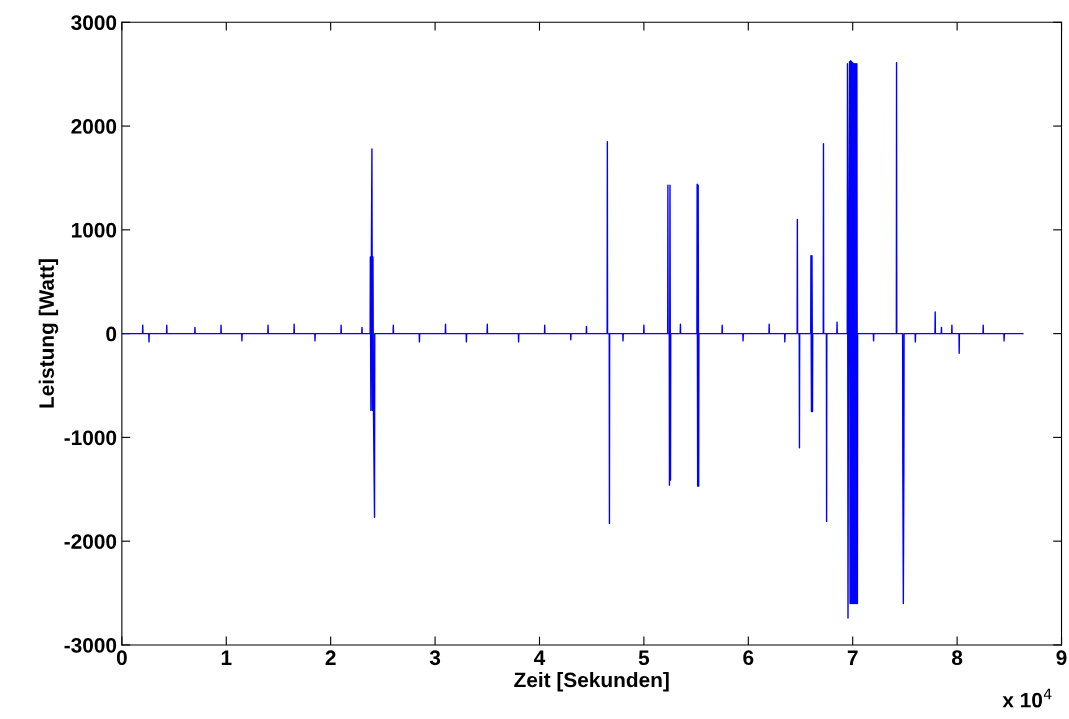 The height and width of the screenshot is (719, 1069). I want to click on y-tick-label: -1000, so click(90, 438).